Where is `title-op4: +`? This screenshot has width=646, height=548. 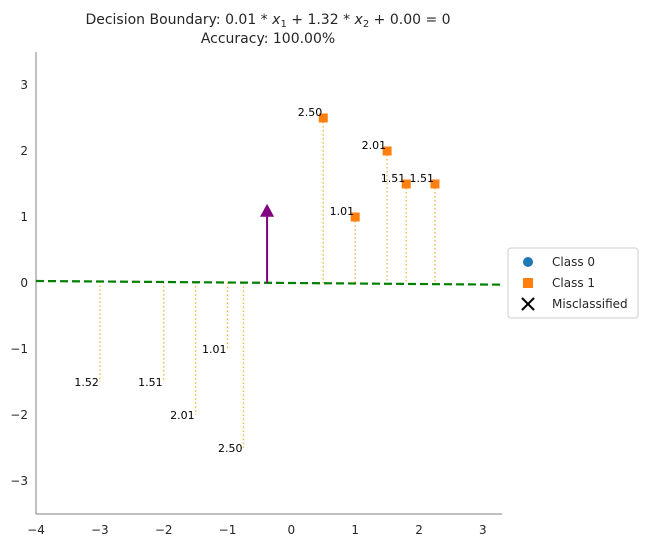 title-op4: + is located at coordinates (379, 20).